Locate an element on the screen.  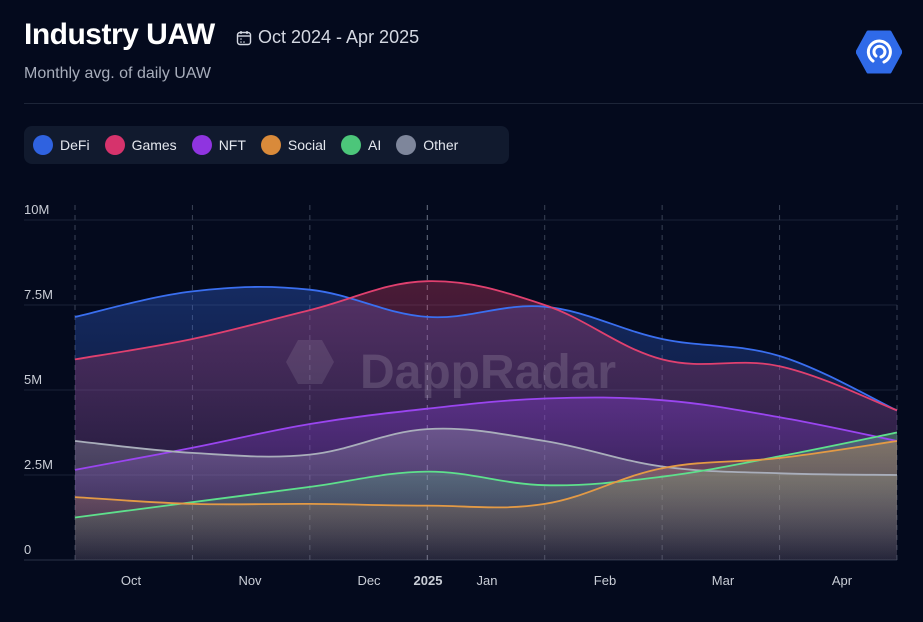
watermark: DappRadar is located at coordinates (488, 372).